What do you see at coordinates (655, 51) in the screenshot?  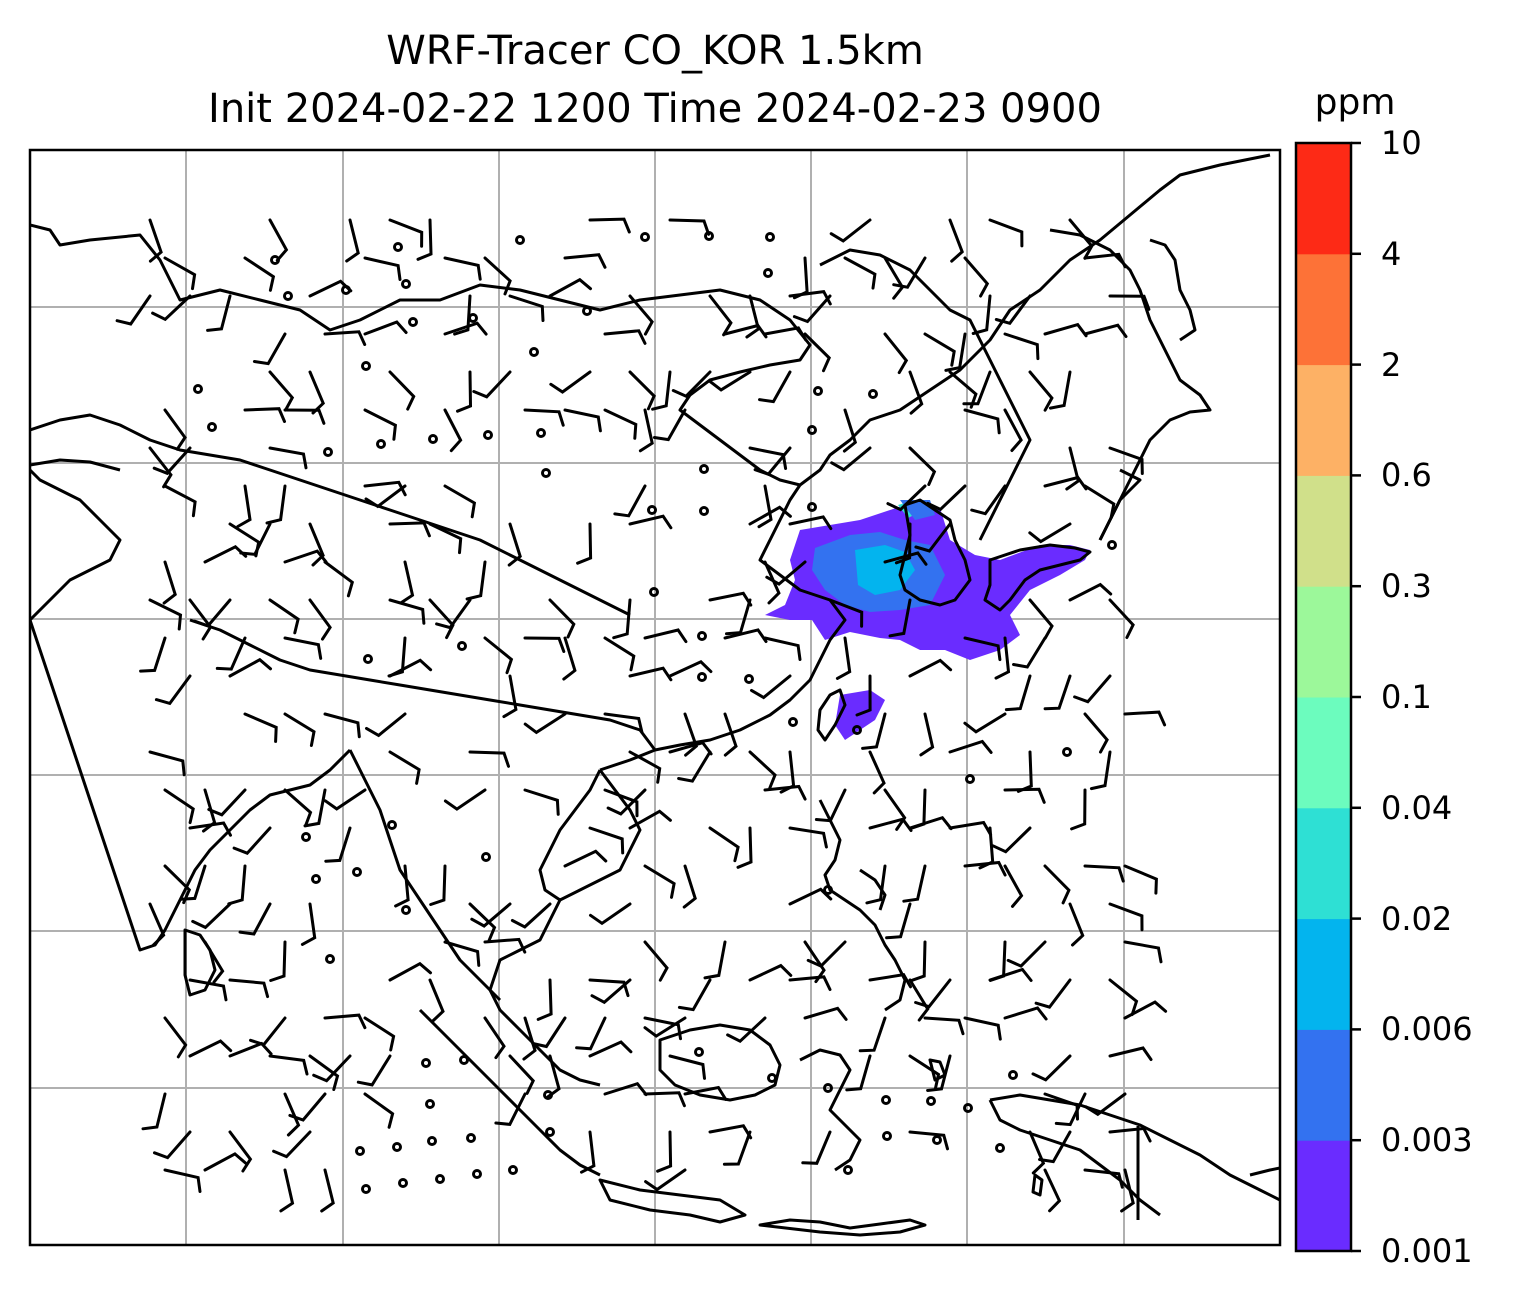 I see `map-title-line1: WRF-Tracer CO_KOR 1.5km` at bounding box center [655, 51].